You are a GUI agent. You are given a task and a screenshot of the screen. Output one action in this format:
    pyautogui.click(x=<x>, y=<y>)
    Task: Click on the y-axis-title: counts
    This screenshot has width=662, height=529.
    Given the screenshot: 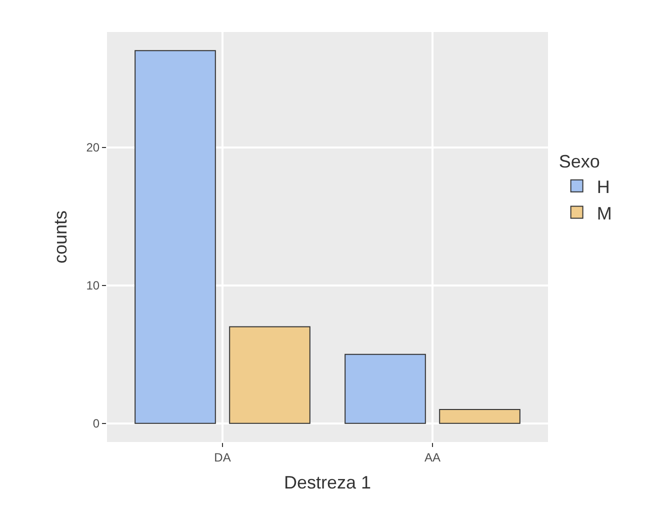 What is the action you would take?
    pyautogui.click(x=60, y=237)
    